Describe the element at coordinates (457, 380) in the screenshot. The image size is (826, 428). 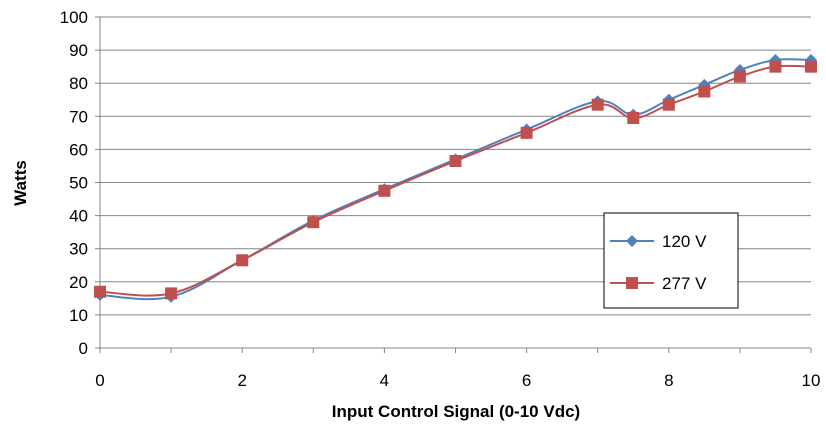
I see `x-tick-labels: 0 2 4 6 8 10` at that location.